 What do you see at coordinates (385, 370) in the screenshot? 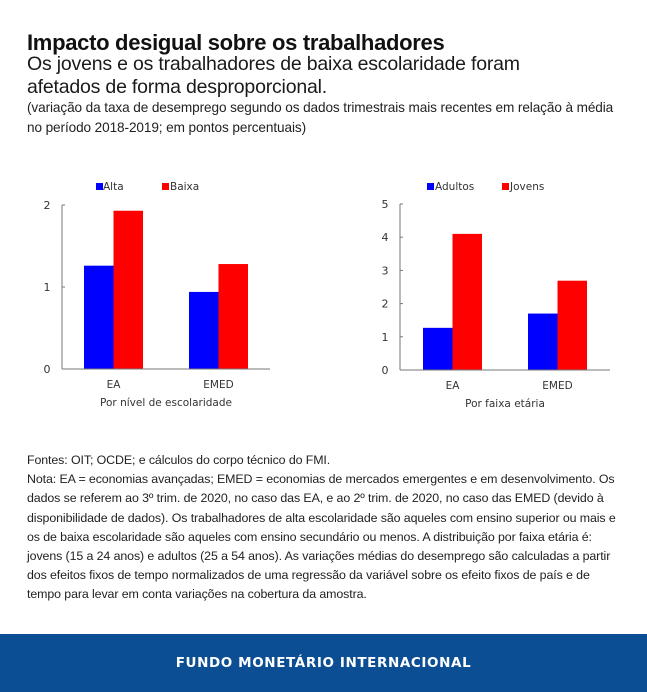
I see `chart2-y-tick-label-0: 0` at bounding box center [385, 370].